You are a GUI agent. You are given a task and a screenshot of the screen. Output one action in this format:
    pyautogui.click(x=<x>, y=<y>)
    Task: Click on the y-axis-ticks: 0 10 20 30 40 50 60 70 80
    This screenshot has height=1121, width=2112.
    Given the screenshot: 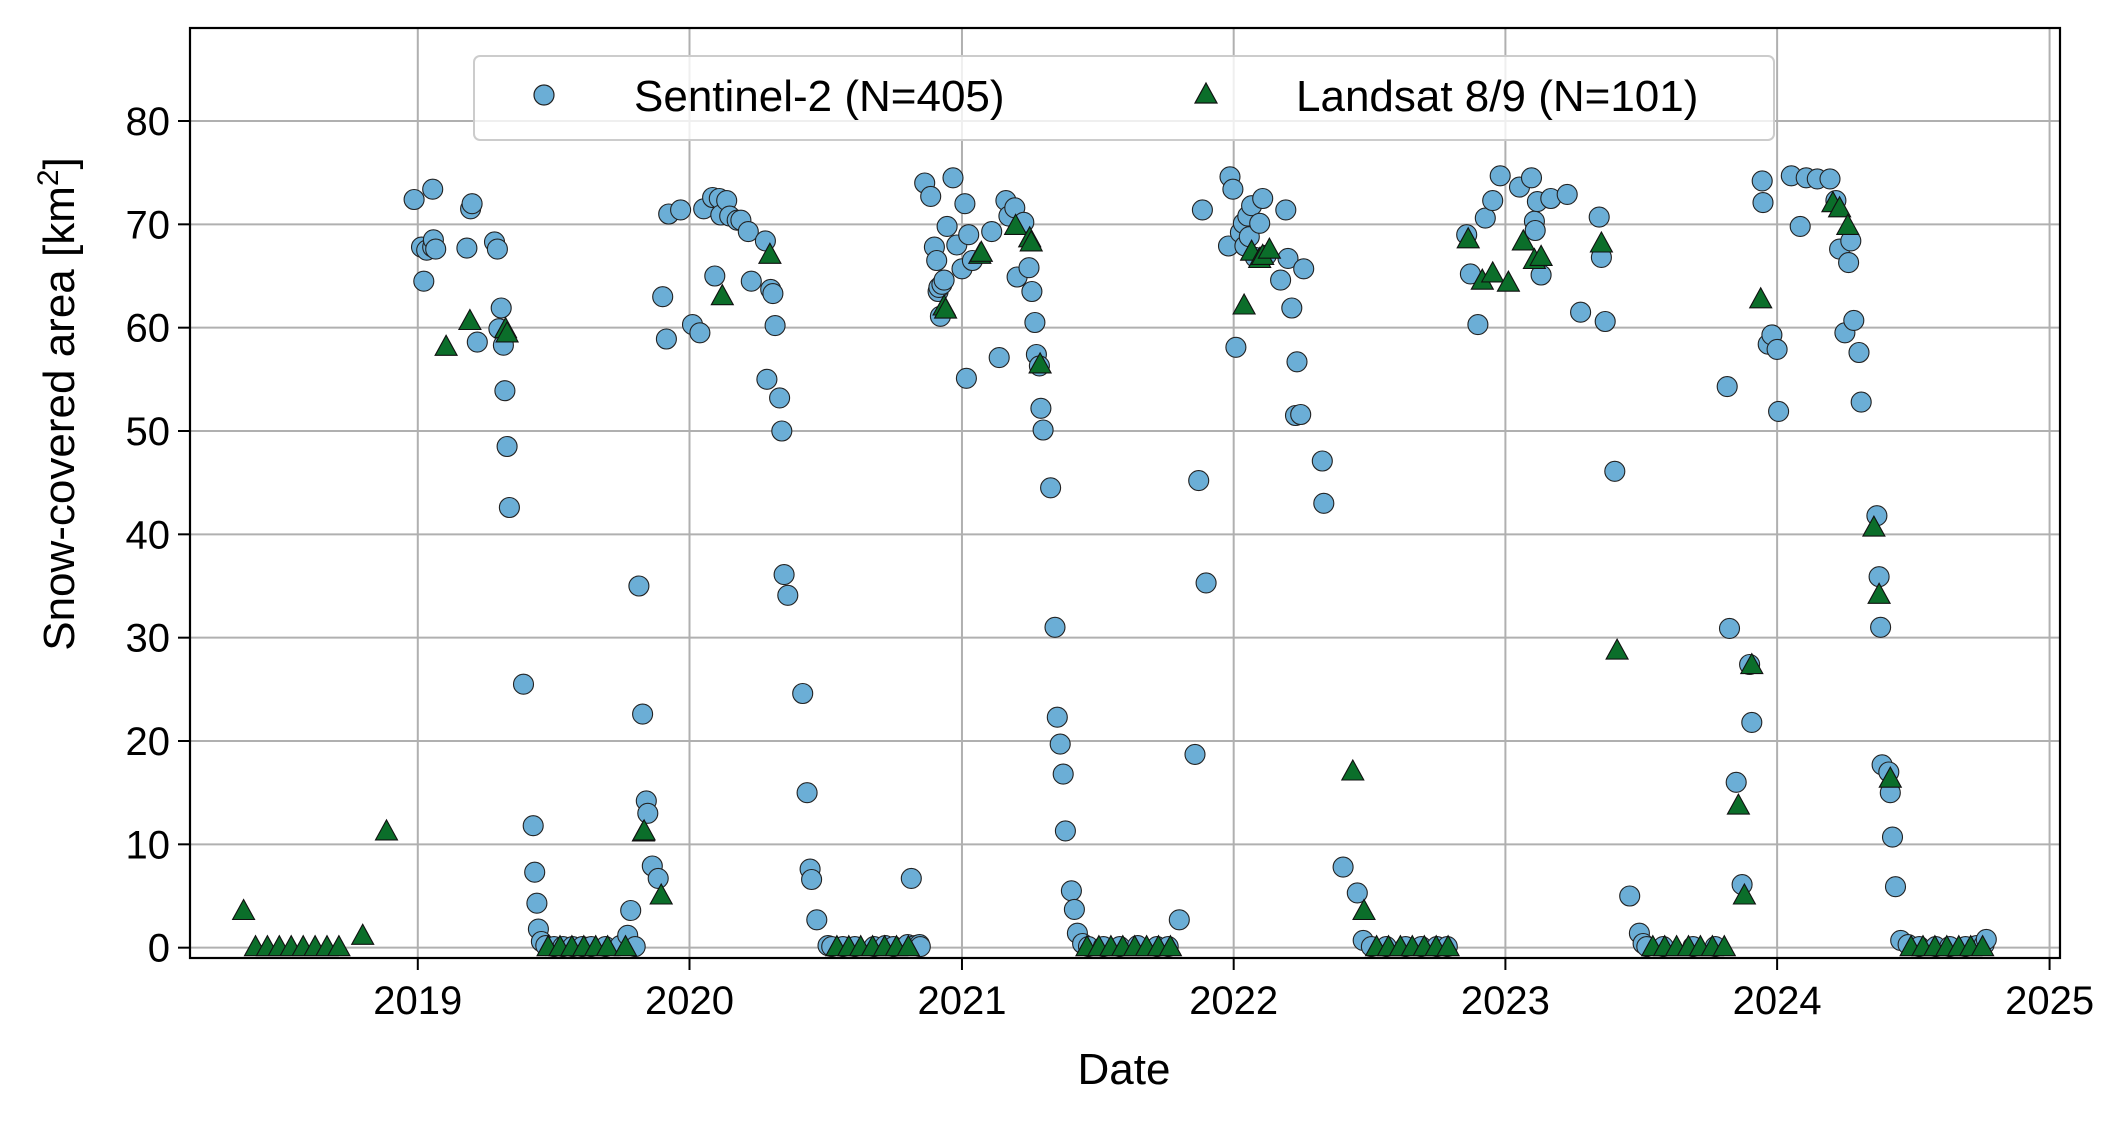 What is the action you would take?
    pyautogui.click(x=158, y=535)
    